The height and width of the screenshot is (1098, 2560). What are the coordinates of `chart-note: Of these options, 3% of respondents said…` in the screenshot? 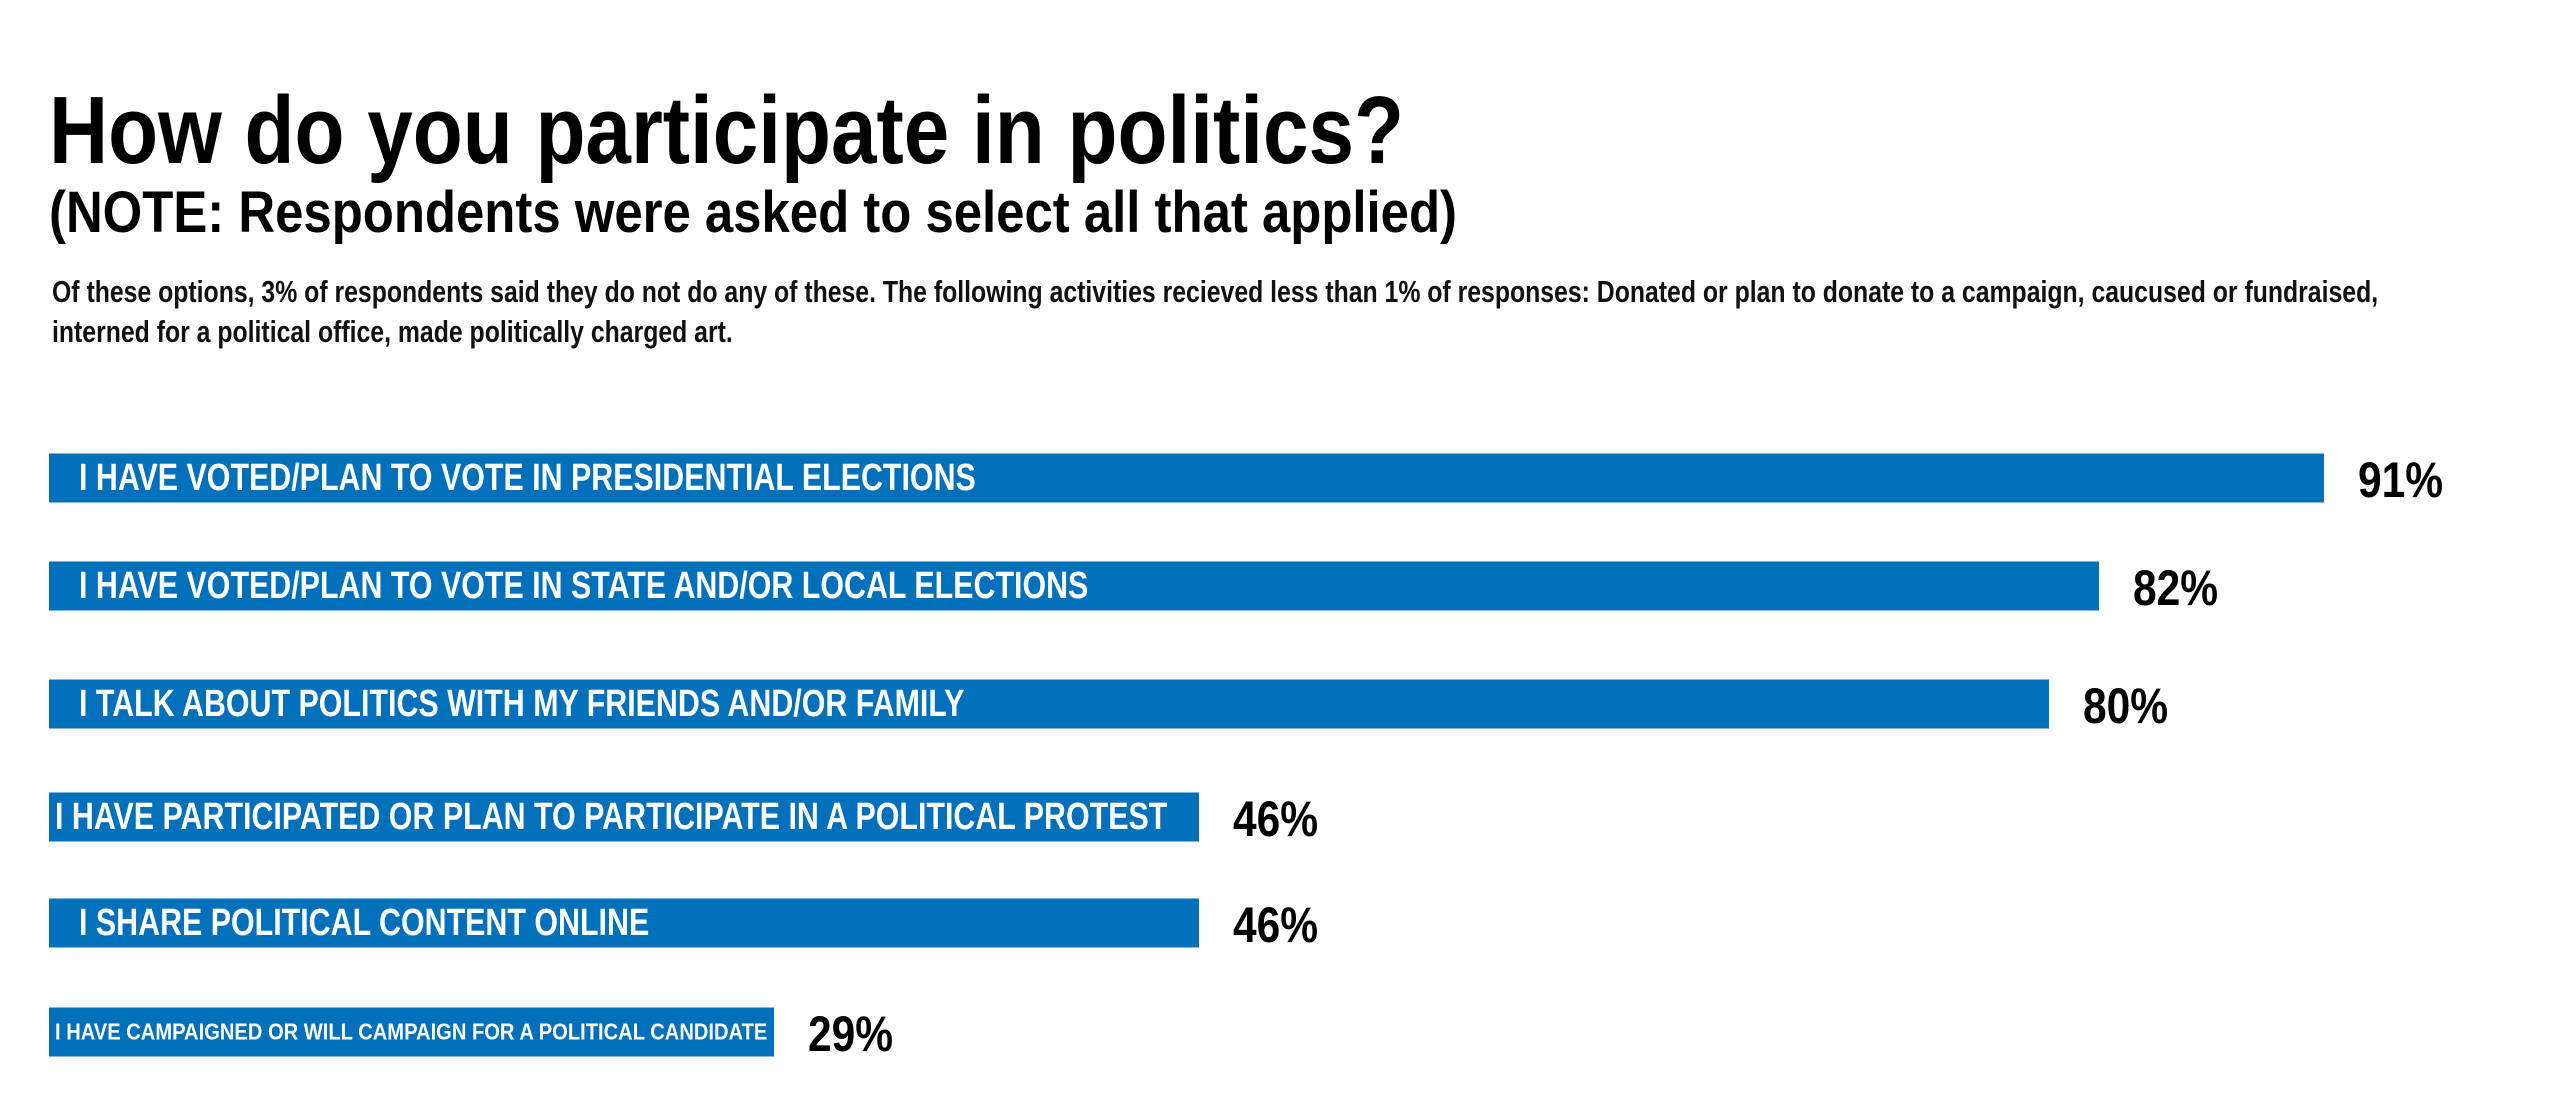 It's located at (1215, 311).